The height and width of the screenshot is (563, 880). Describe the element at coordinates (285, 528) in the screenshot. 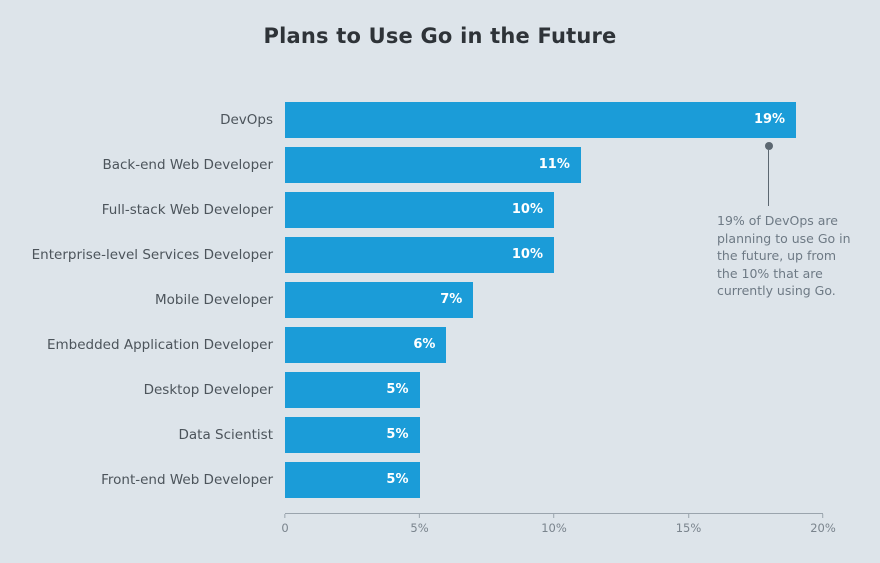

I see `tick-label: 0` at that location.